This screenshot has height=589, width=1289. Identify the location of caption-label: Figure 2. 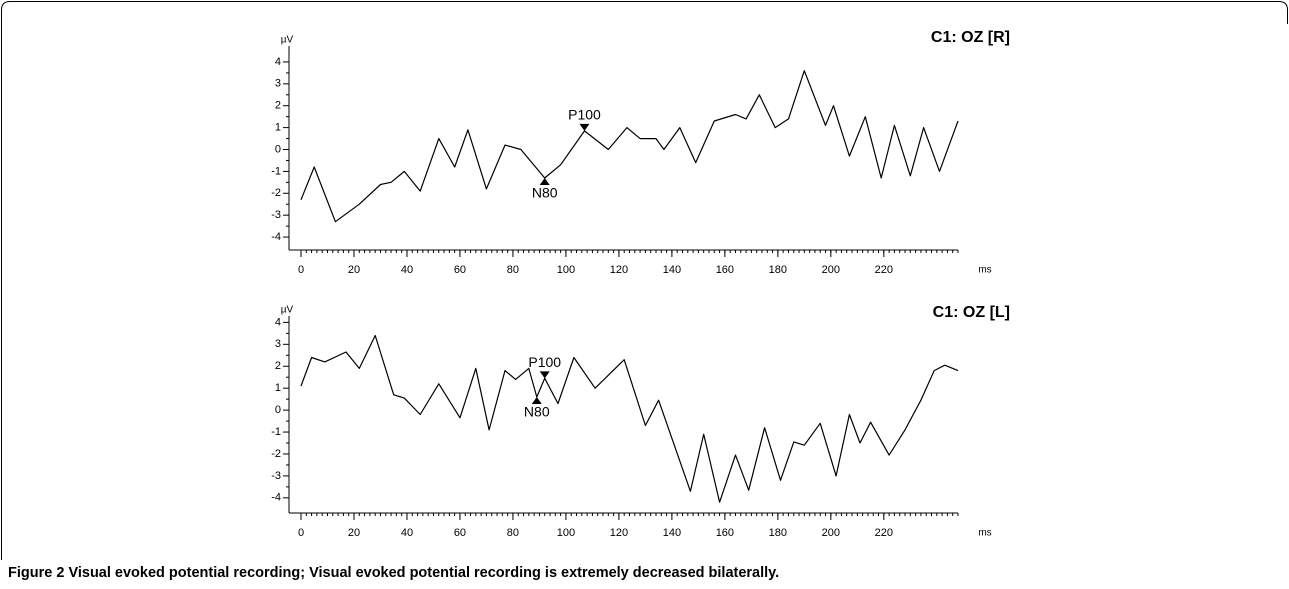
(36, 573).